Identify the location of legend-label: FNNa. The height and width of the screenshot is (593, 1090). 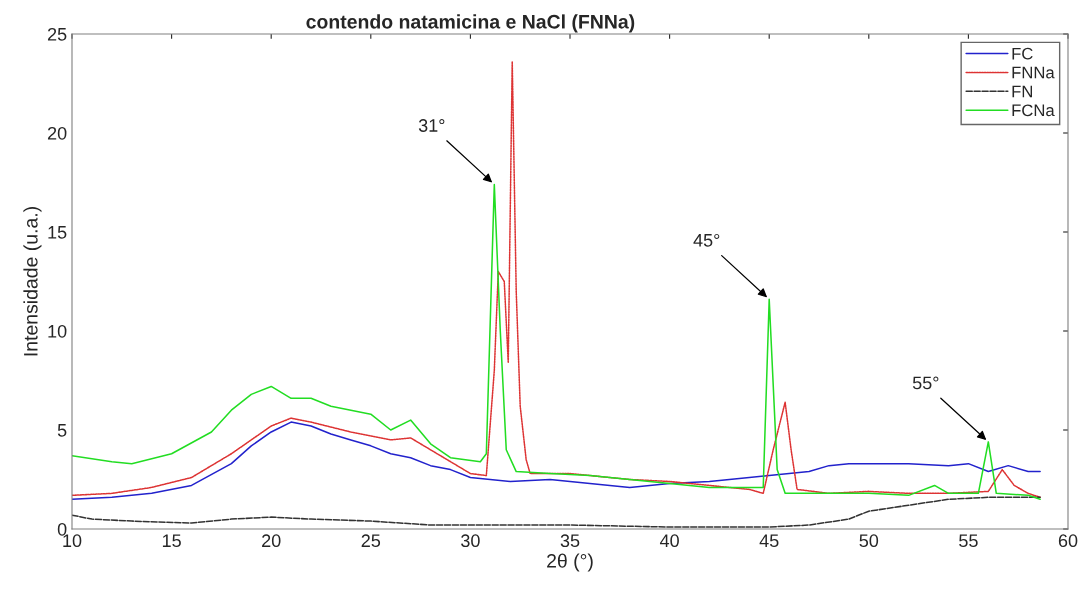
(1033, 72).